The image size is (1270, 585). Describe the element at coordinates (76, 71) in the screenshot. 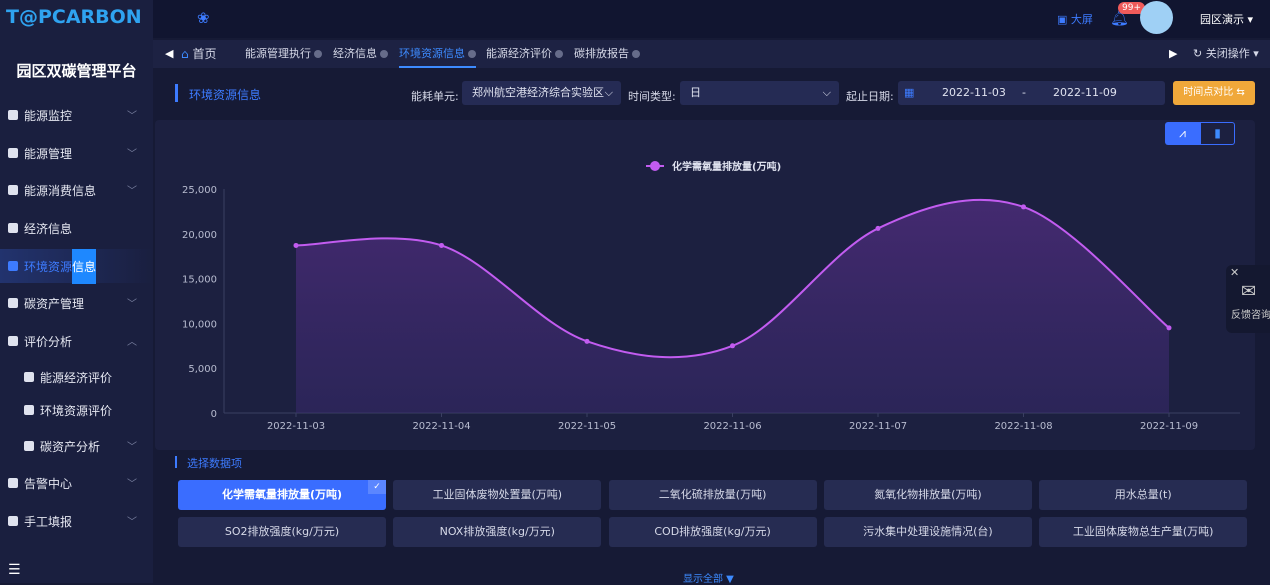

I see `platform-title: 园区双碳管理平台` at that location.